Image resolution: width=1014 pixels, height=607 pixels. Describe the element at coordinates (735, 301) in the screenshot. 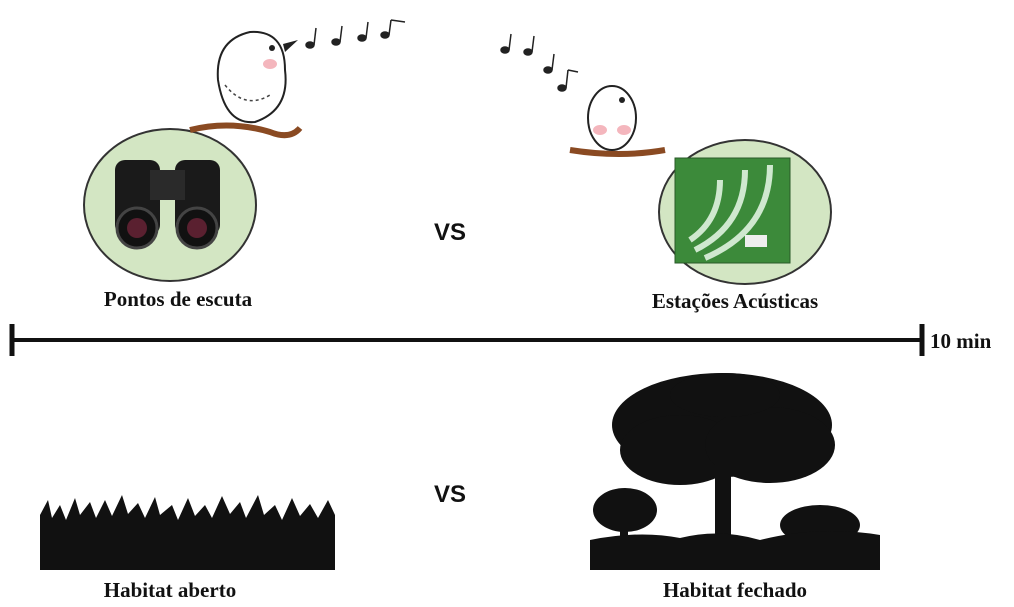

I see `right-label: Estações Acústicas` at that location.